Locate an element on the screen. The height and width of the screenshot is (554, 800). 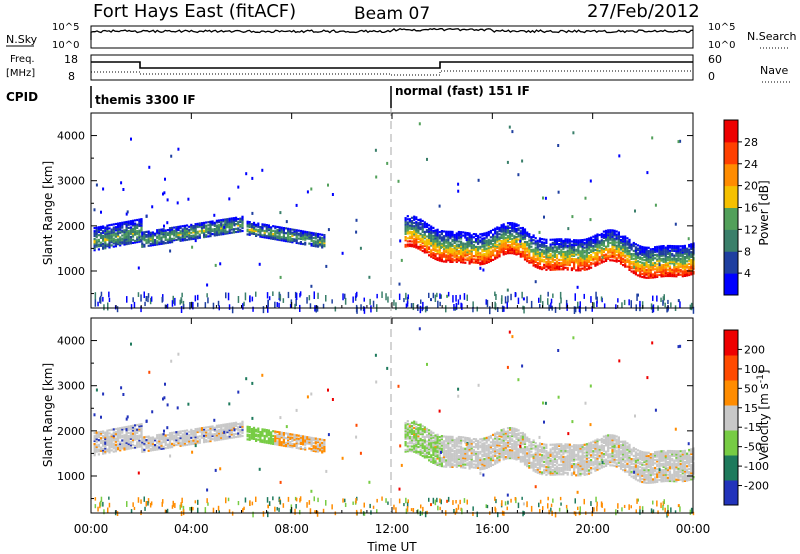
noise-sky-label: N.Sky is located at coordinates (22, 39).